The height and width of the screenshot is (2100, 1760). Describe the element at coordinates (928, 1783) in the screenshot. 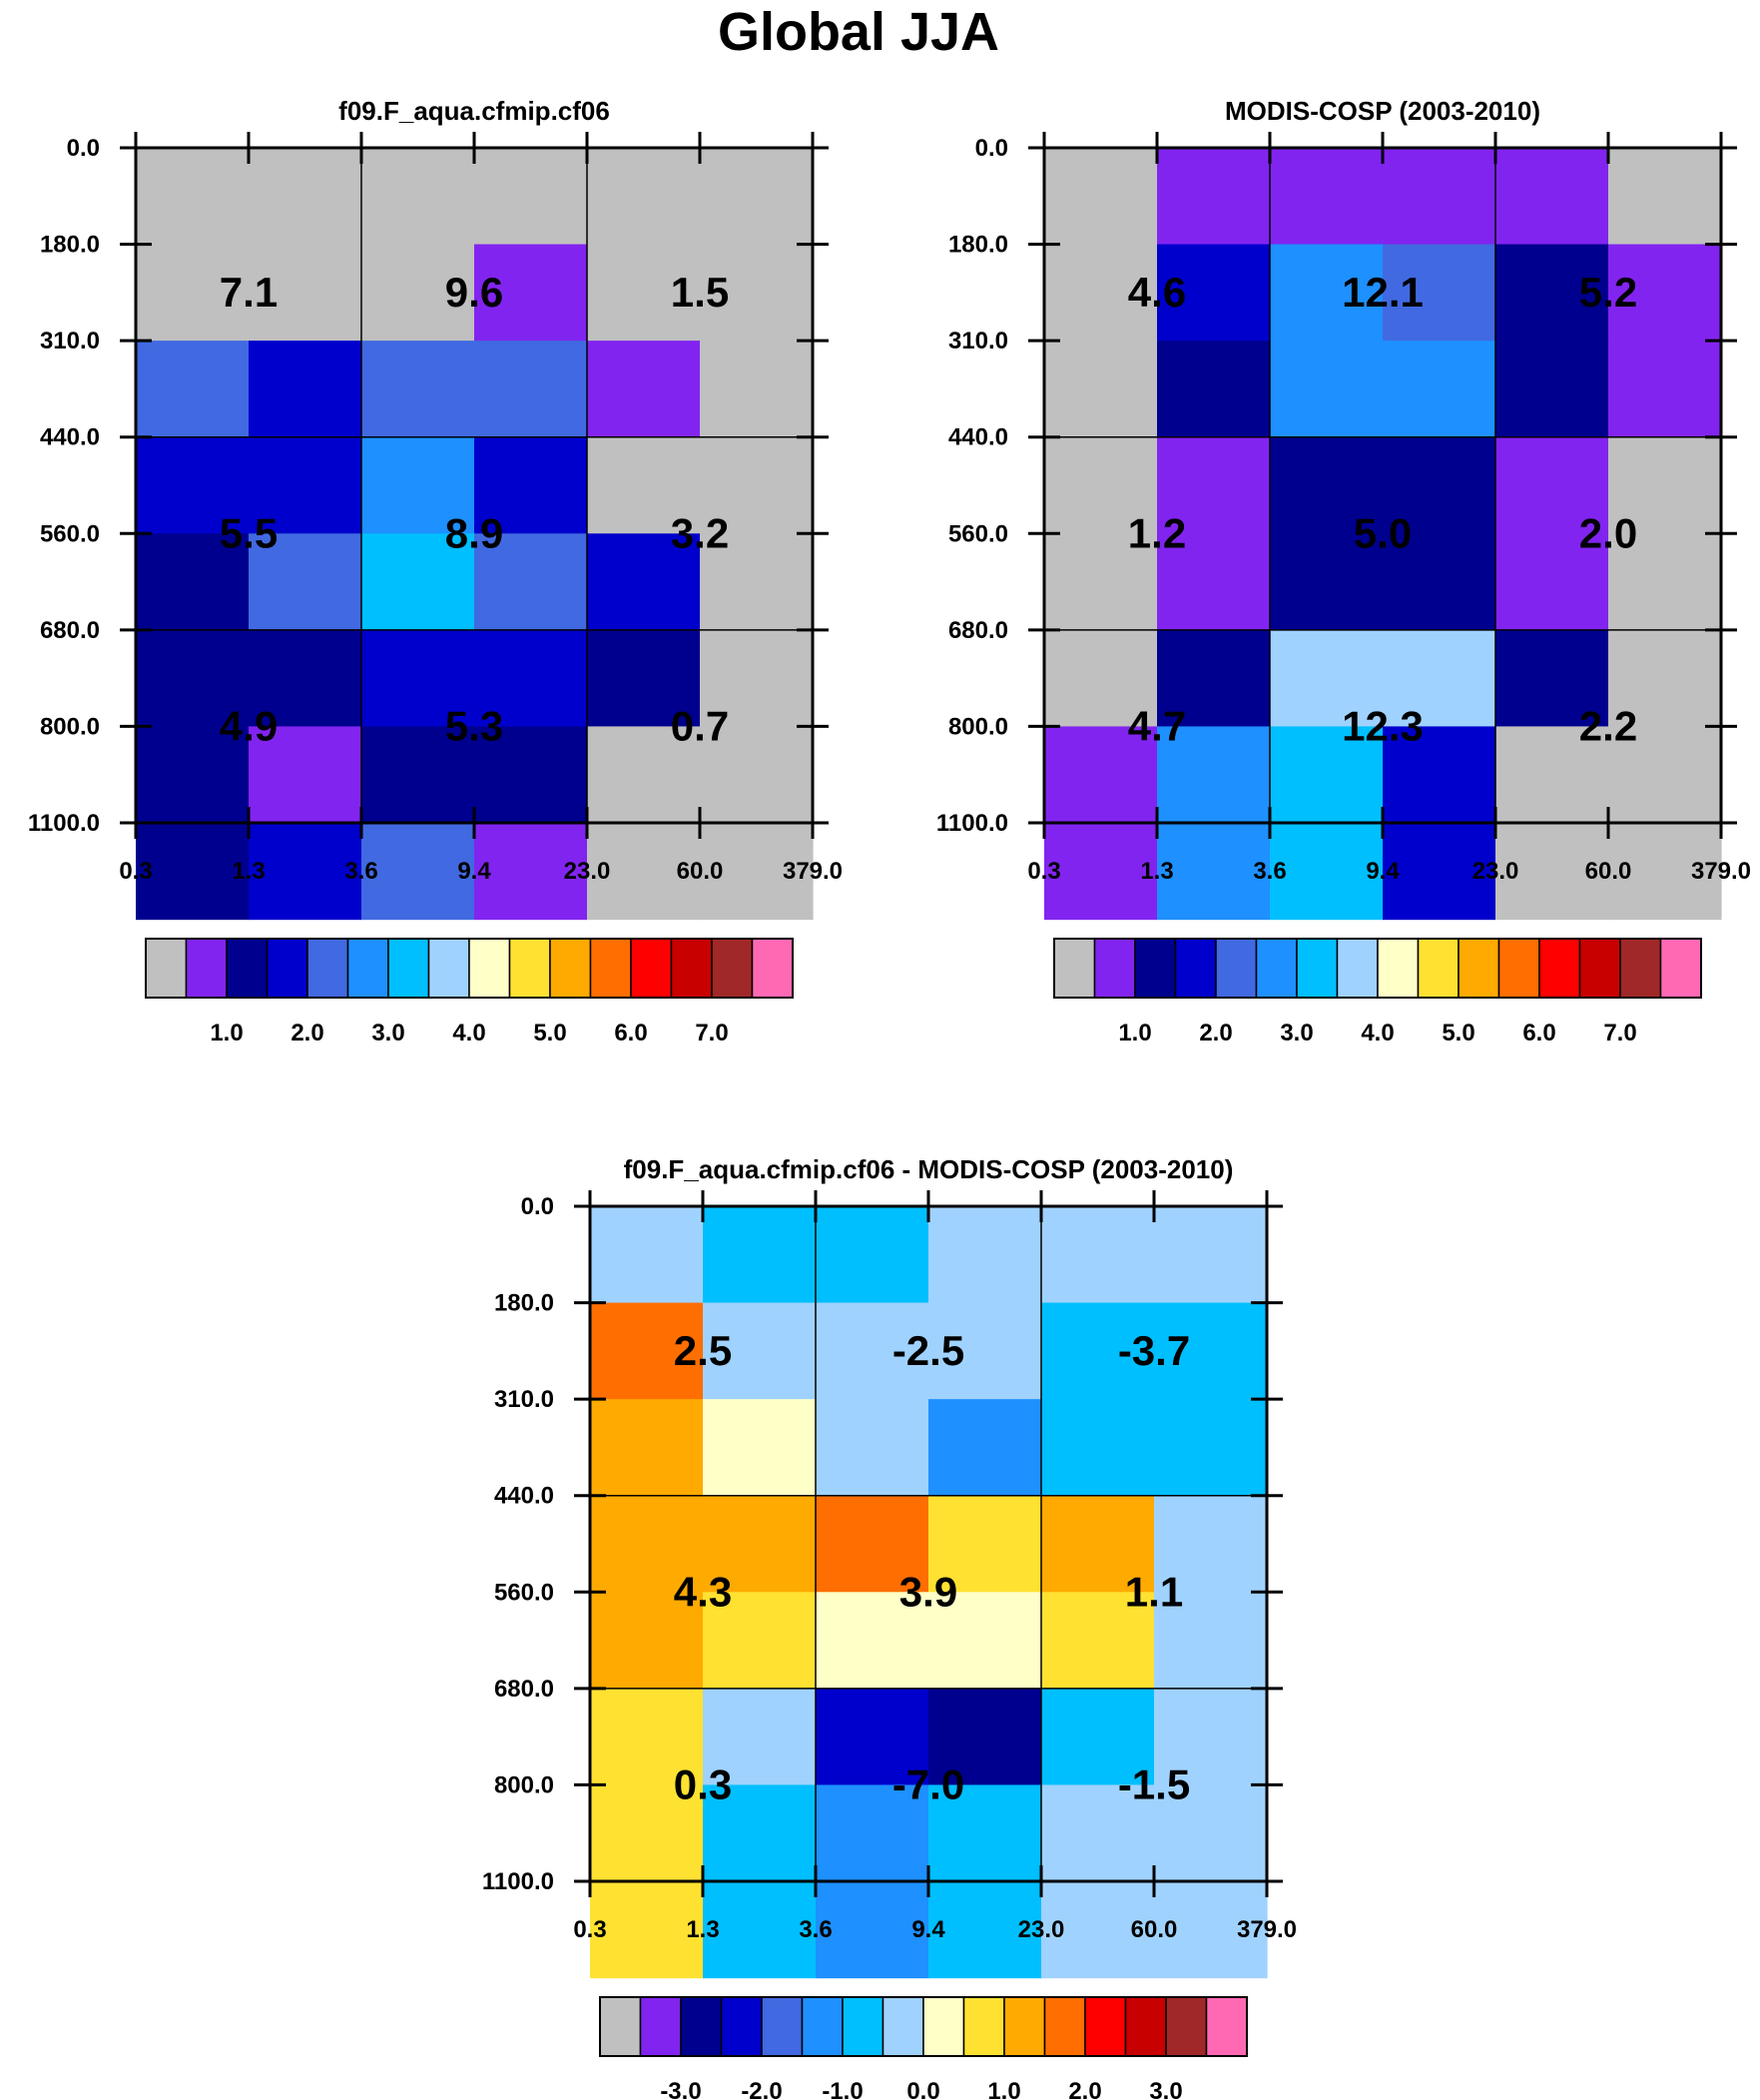

I see `block-value-label: -7.0` at that location.